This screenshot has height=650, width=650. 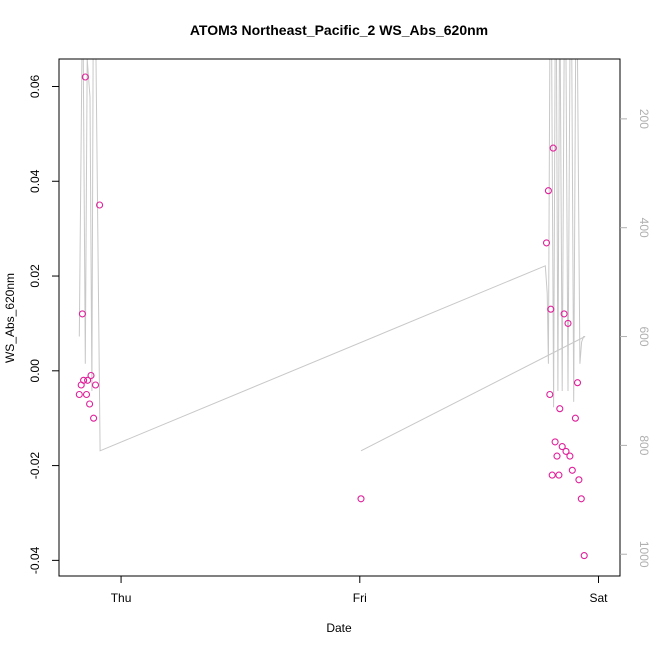 What do you see at coordinates (35, 560) in the screenshot?
I see `y-tick-label: -0.04` at bounding box center [35, 560].